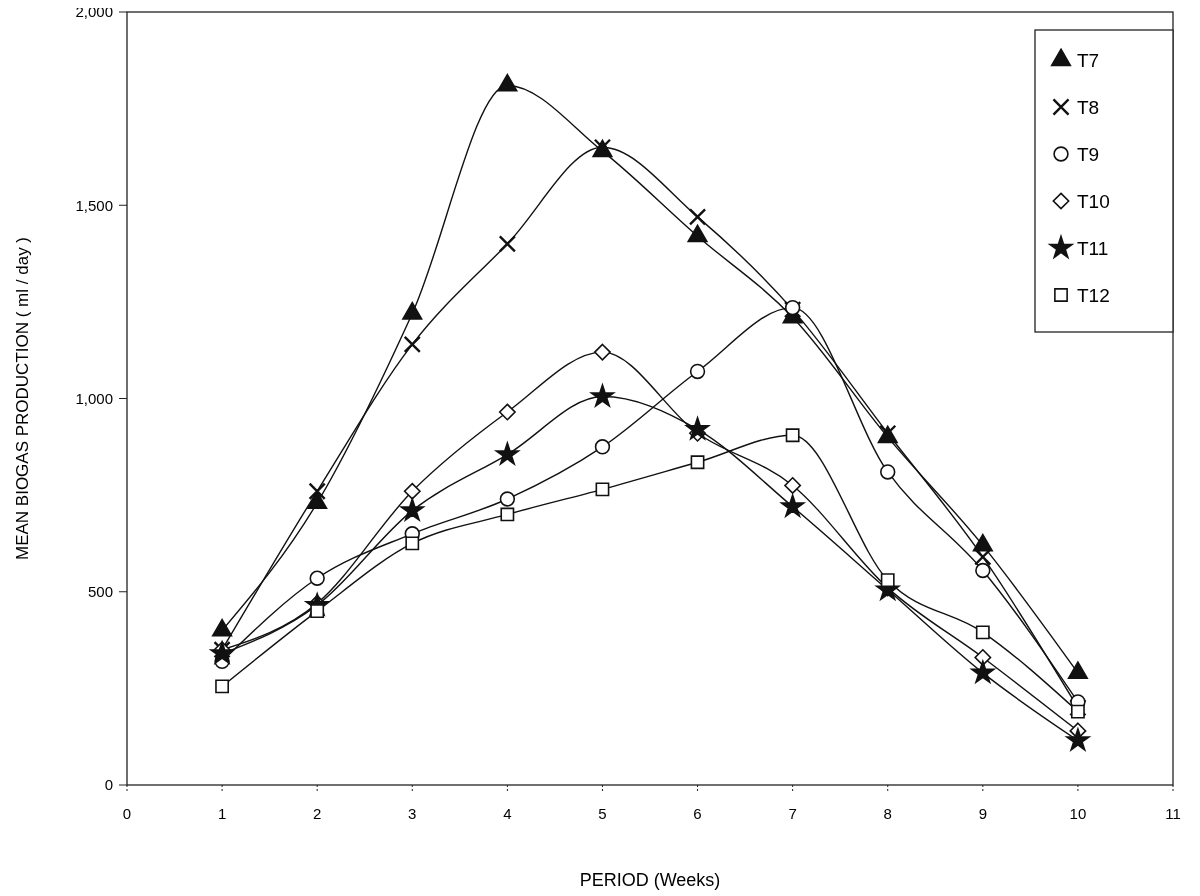 This screenshot has height=896, width=1200. What do you see at coordinates (982, 813) in the screenshot?
I see `x-tick-label: 9` at bounding box center [982, 813].